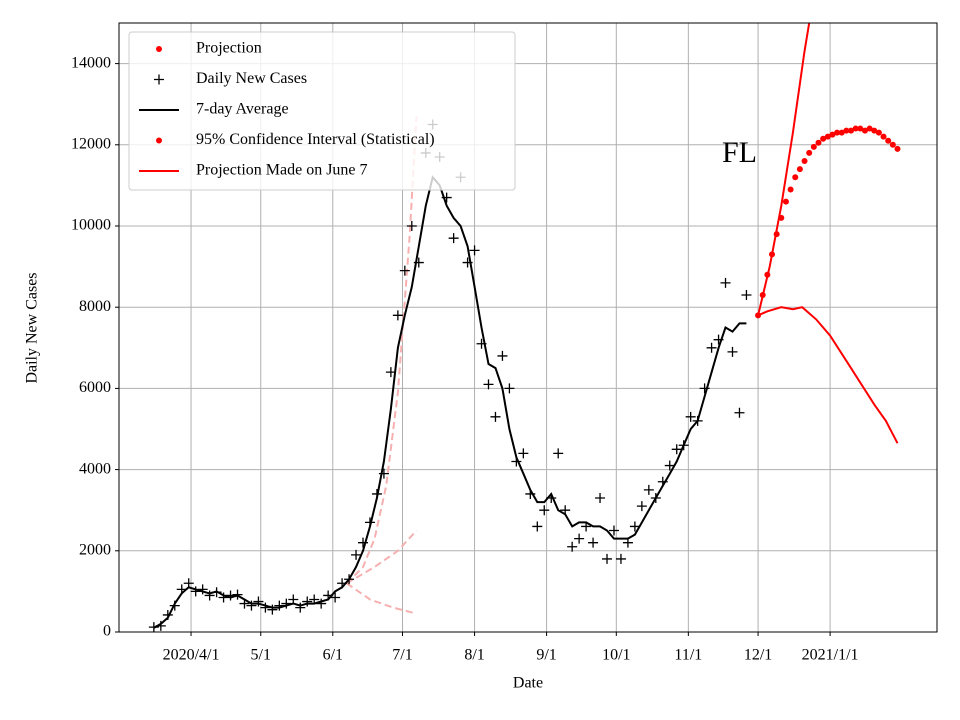  I want to click on y-tick-label: 6000, so click(95, 387).